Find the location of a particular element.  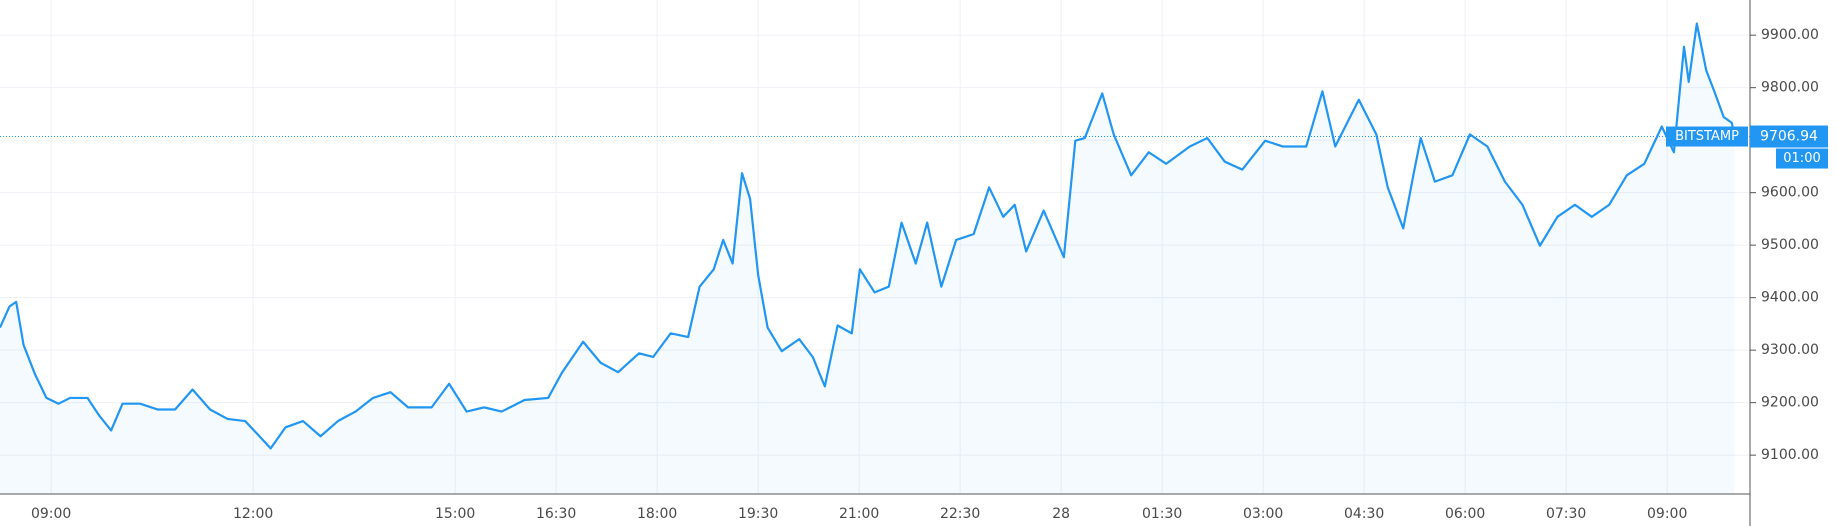

y-tick-label: 9600.00 is located at coordinates (1790, 193).